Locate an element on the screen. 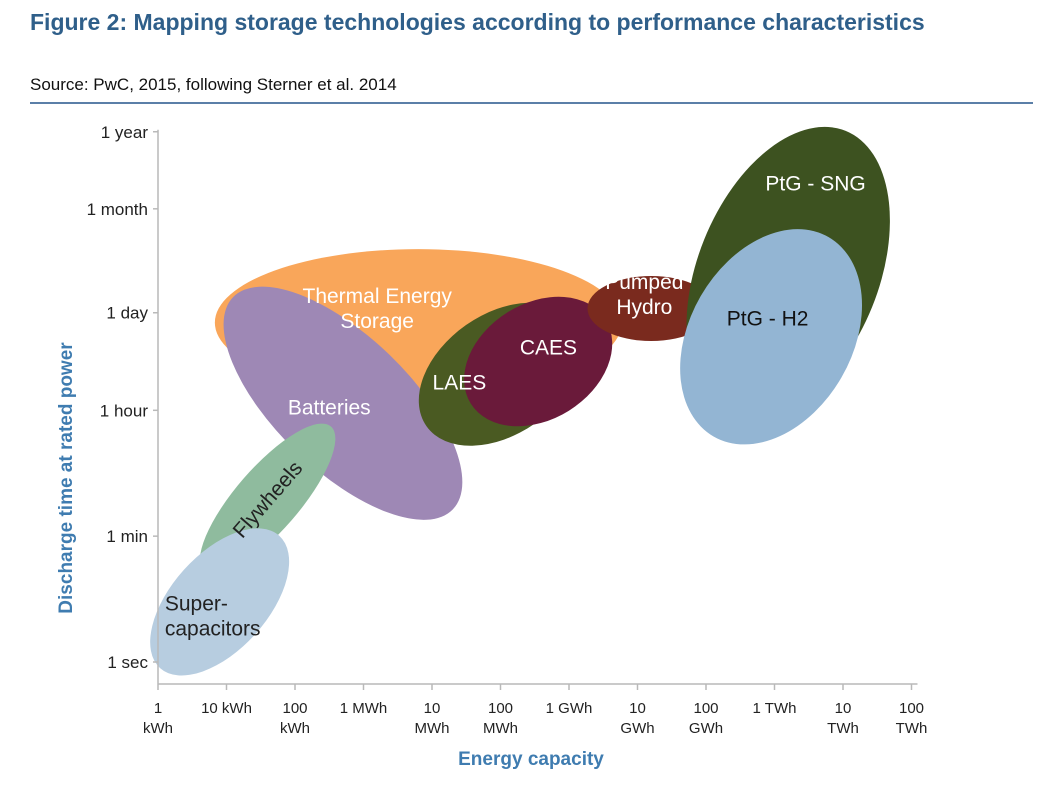 The height and width of the screenshot is (785, 1056). x-tick-label-line: 1 MWh is located at coordinates (364, 708).